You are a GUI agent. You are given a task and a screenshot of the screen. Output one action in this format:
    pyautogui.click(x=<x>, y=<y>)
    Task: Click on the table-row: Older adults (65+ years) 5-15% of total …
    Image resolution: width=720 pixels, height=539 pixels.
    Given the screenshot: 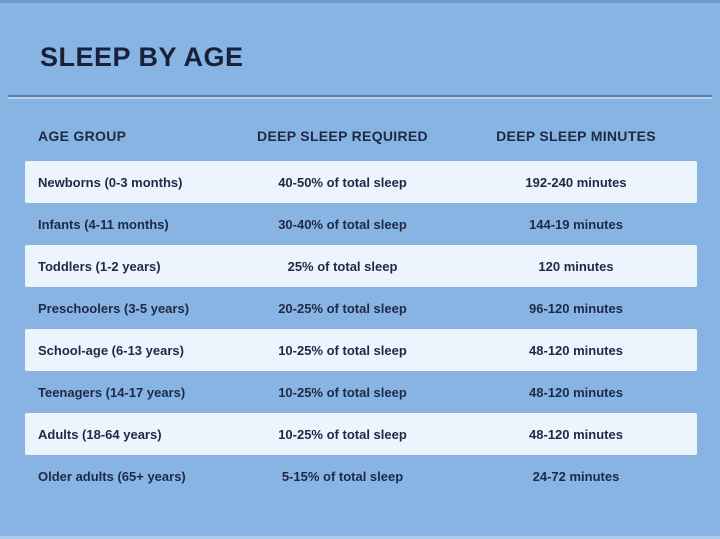 What is the action you would take?
    pyautogui.click(x=361, y=476)
    